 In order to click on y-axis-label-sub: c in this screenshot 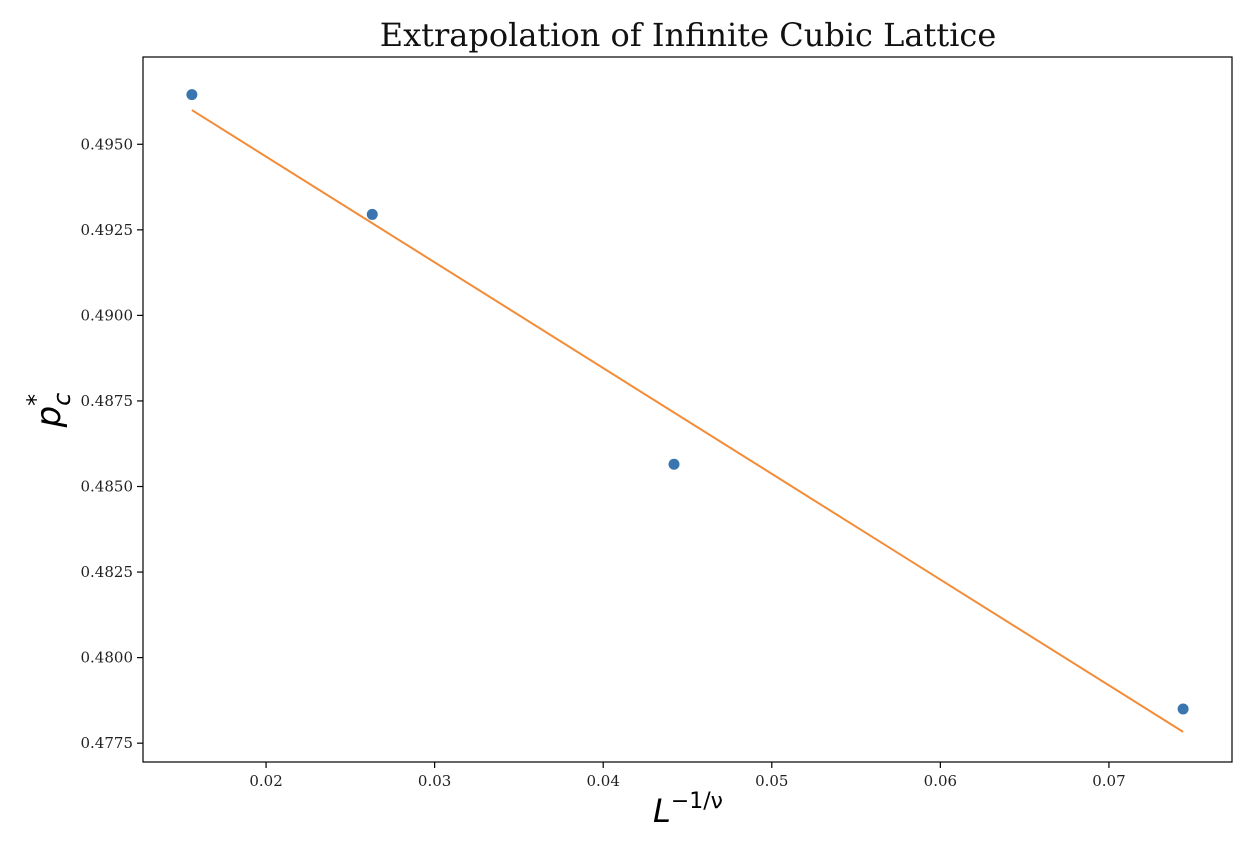, I will do `click(62, 399)`.